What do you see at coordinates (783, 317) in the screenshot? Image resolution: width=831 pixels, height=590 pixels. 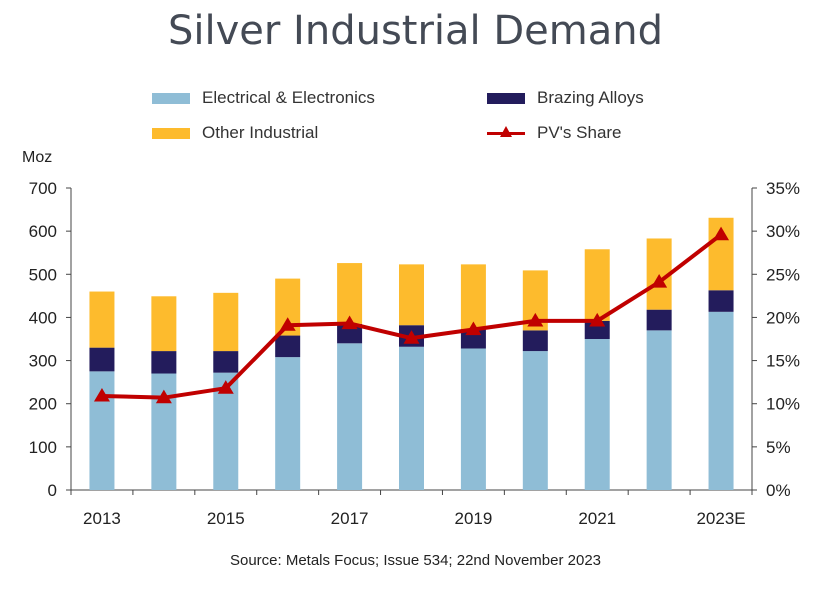 I see `y2-tick-label: 20%` at bounding box center [783, 317].